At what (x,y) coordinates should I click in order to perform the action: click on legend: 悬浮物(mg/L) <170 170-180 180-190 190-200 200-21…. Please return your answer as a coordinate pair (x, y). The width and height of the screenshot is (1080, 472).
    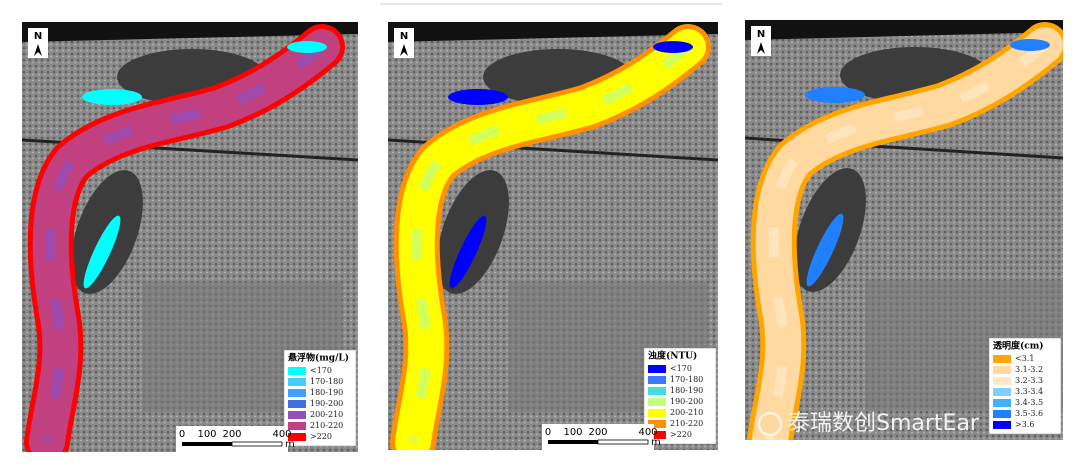
    Looking at the image, I should click on (320, 398).